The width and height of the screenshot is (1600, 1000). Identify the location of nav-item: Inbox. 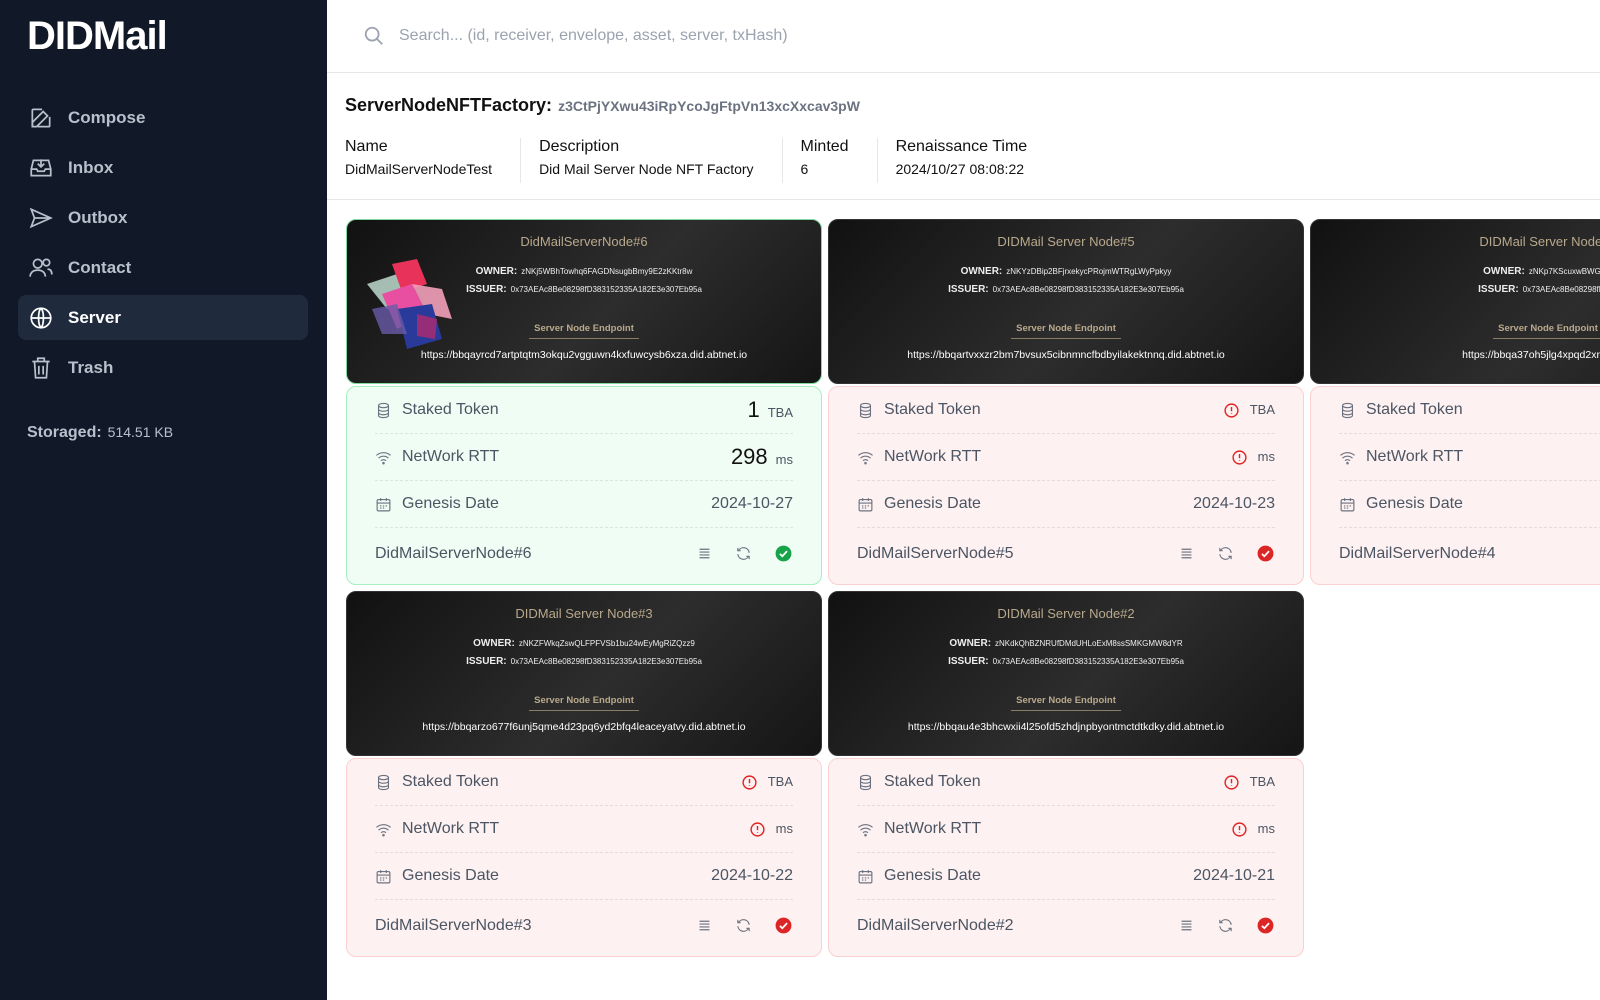
(163, 167).